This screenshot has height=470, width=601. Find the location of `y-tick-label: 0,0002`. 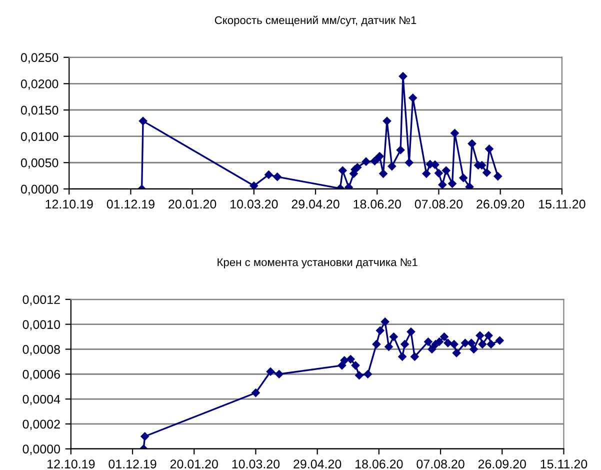

y-tick-label: 0,0002 is located at coordinates (41, 425).